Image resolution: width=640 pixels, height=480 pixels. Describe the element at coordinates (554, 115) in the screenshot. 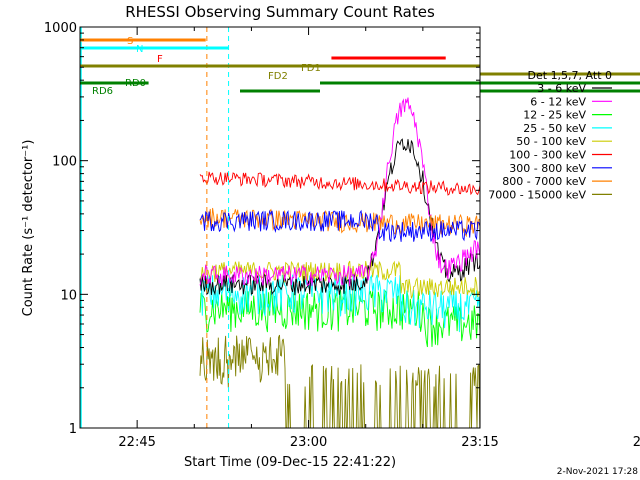

I see `legend-entry-label: 12 - 25 keV` at that location.